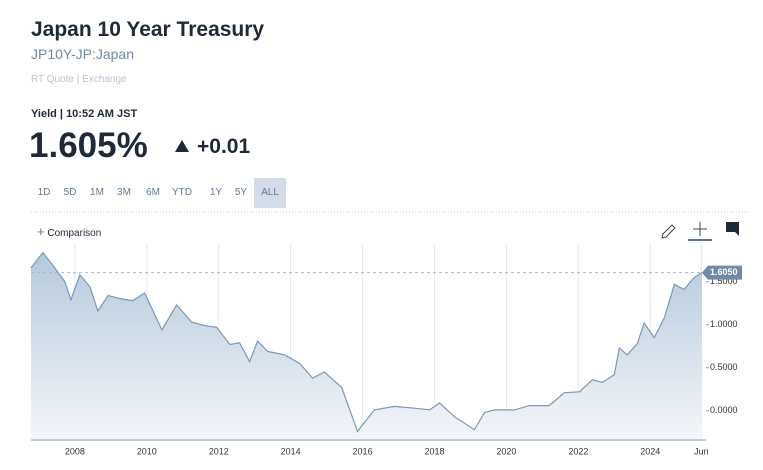 This screenshot has width=763, height=470. What do you see at coordinates (241, 192) in the screenshot?
I see `range-button: 5Y` at bounding box center [241, 192].